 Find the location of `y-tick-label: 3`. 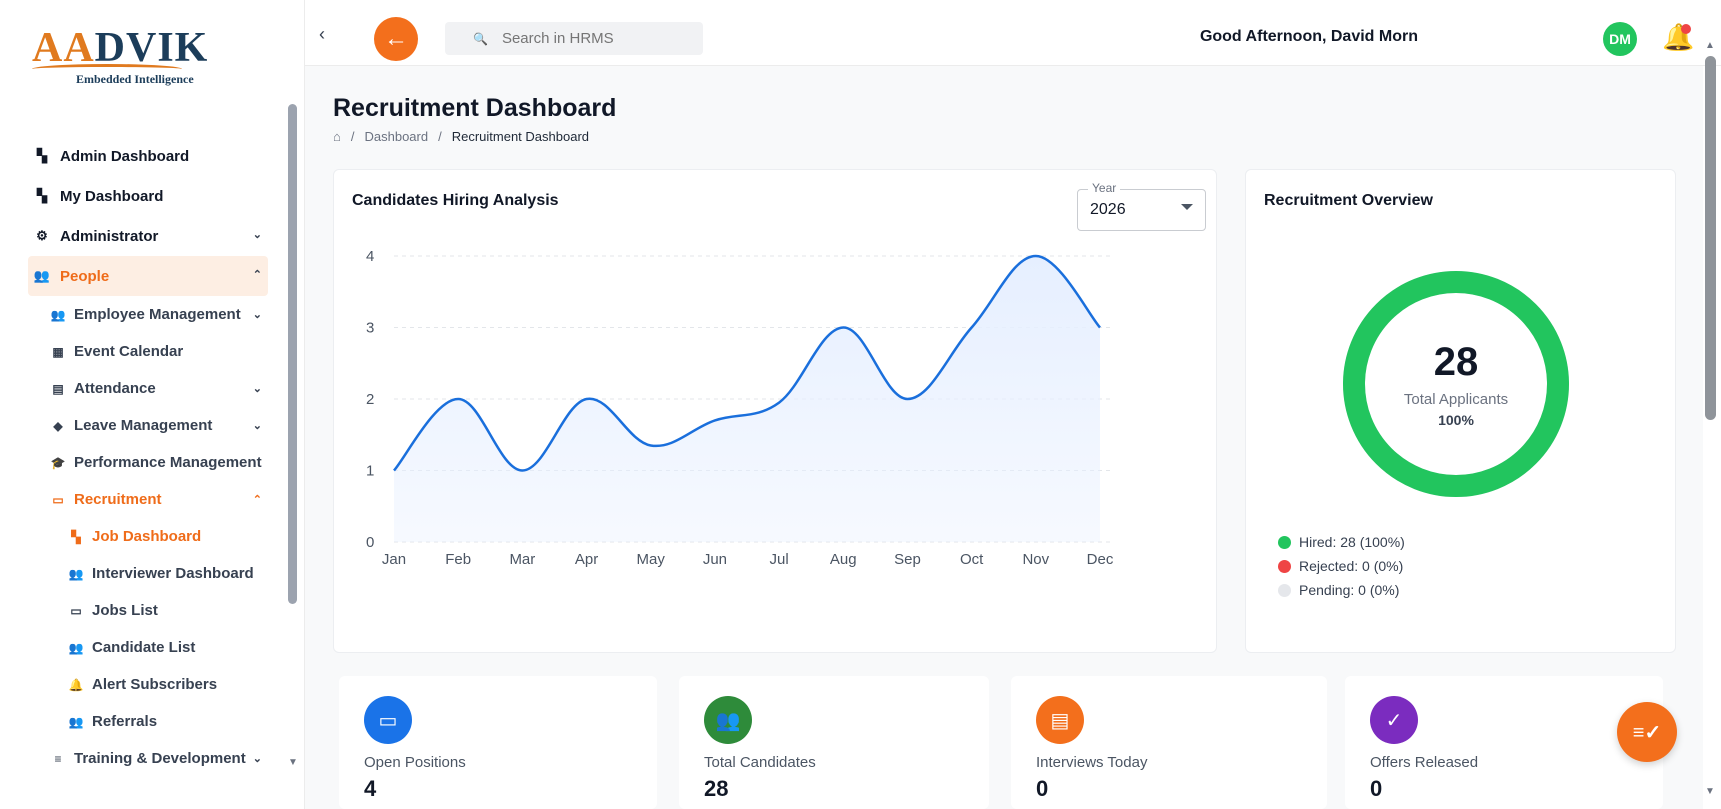

y-tick-label: 3 is located at coordinates (370, 328).